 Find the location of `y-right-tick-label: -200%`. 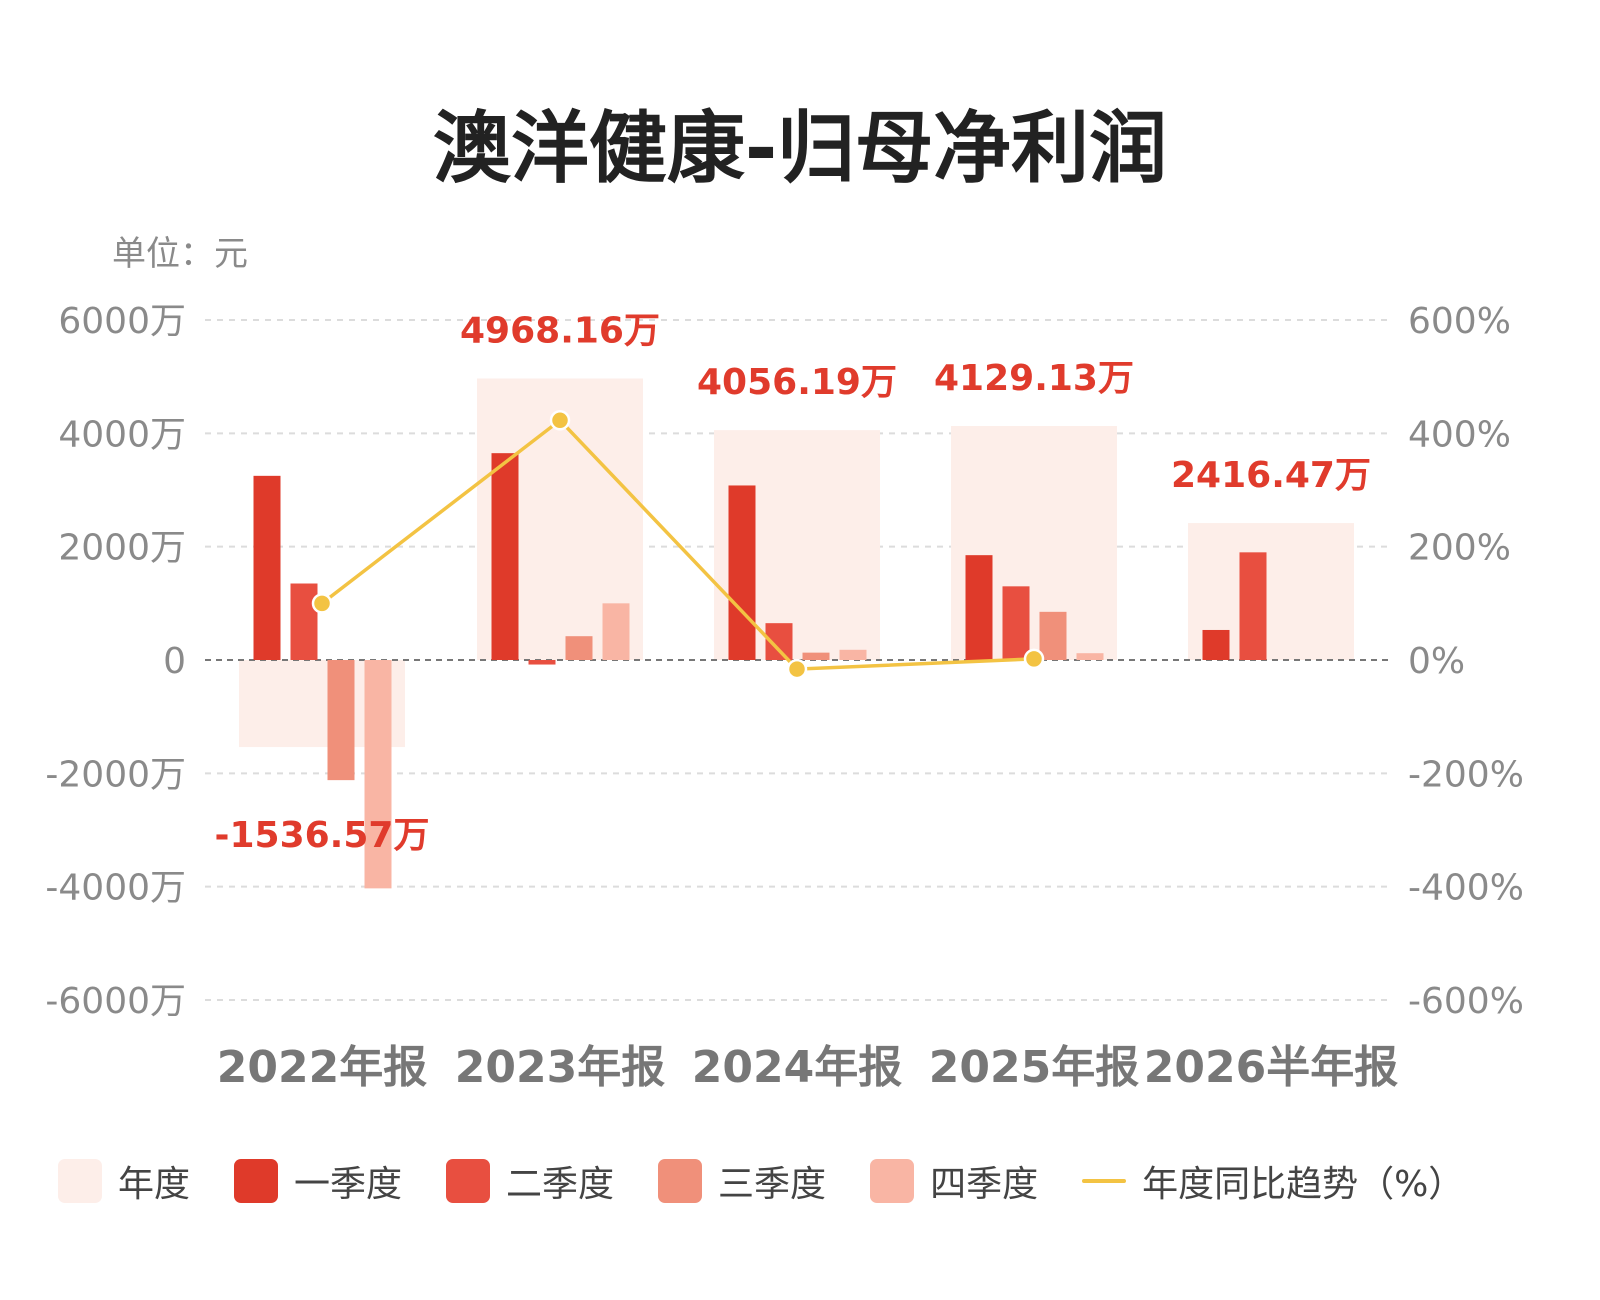

y-right-tick-label: -200% is located at coordinates (1466, 774).